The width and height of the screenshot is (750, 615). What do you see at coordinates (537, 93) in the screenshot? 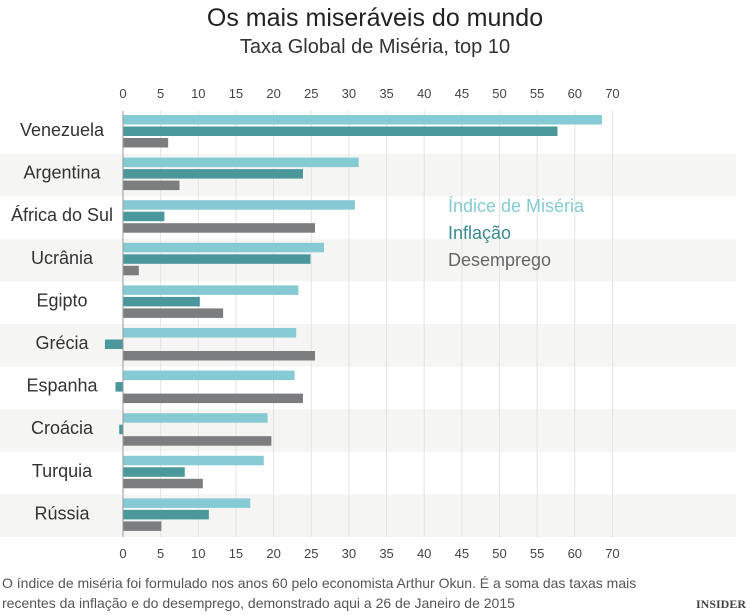
I see `x-tick-label-top: 55` at bounding box center [537, 93].